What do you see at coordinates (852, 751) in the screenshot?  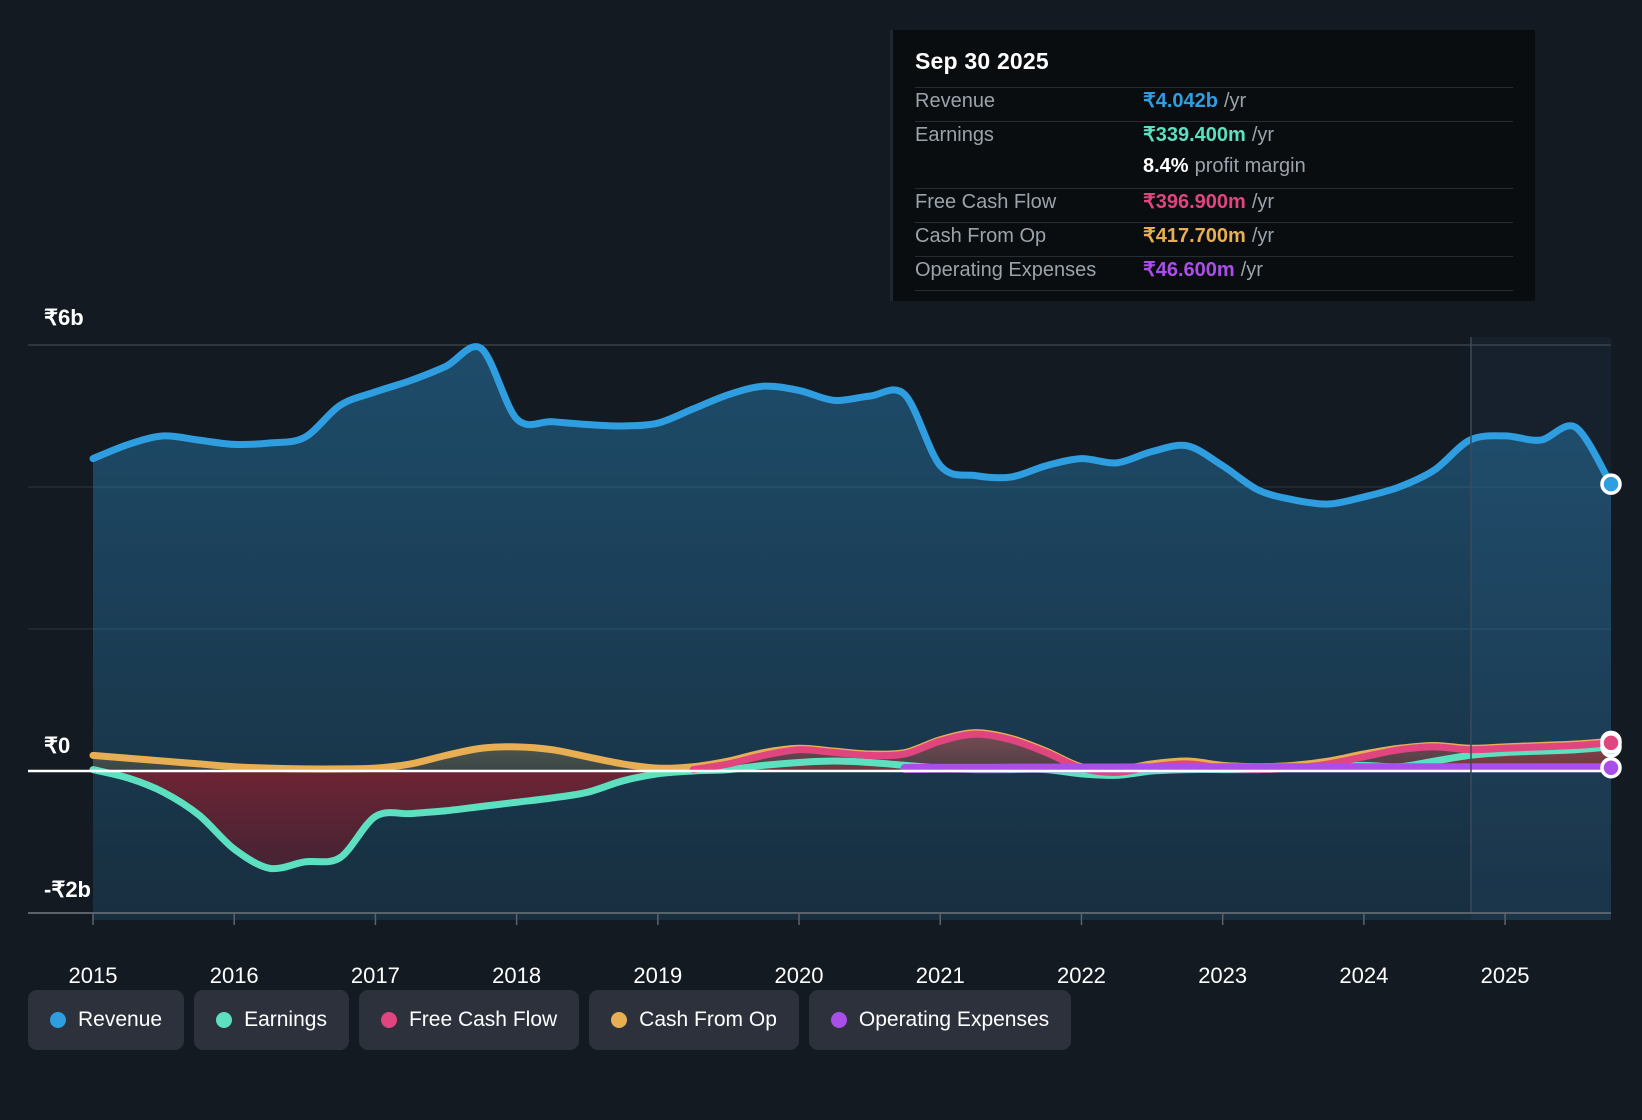 I see `series-area-cash-from-op` at bounding box center [852, 751].